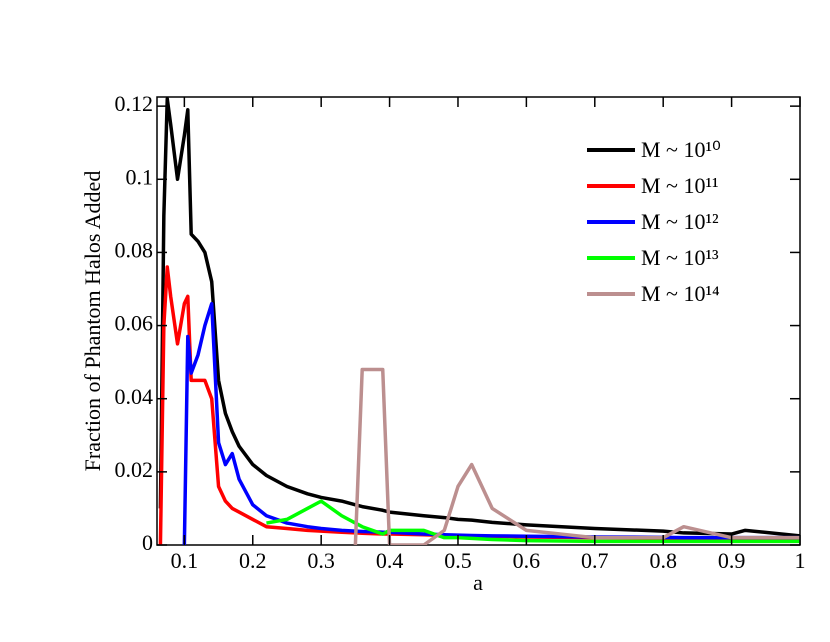 This screenshot has height=642, width=830. What do you see at coordinates (595, 560) in the screenshot?
I see `x-tick-label: 0.7` at bounding box center [595, 560].